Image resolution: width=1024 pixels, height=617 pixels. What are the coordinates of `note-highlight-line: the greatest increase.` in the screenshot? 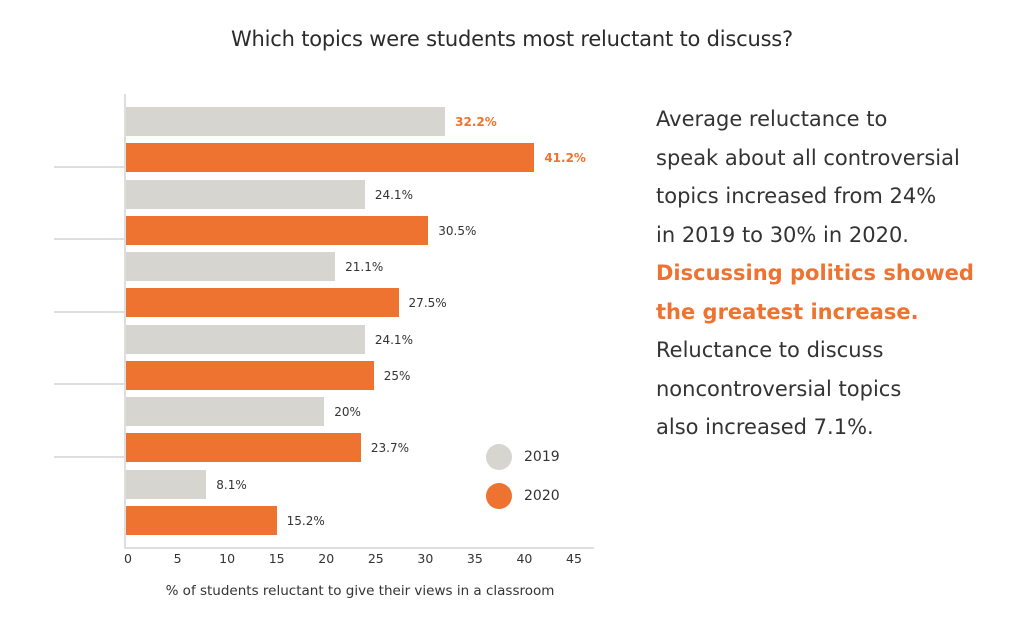 It's located at (787, 311).